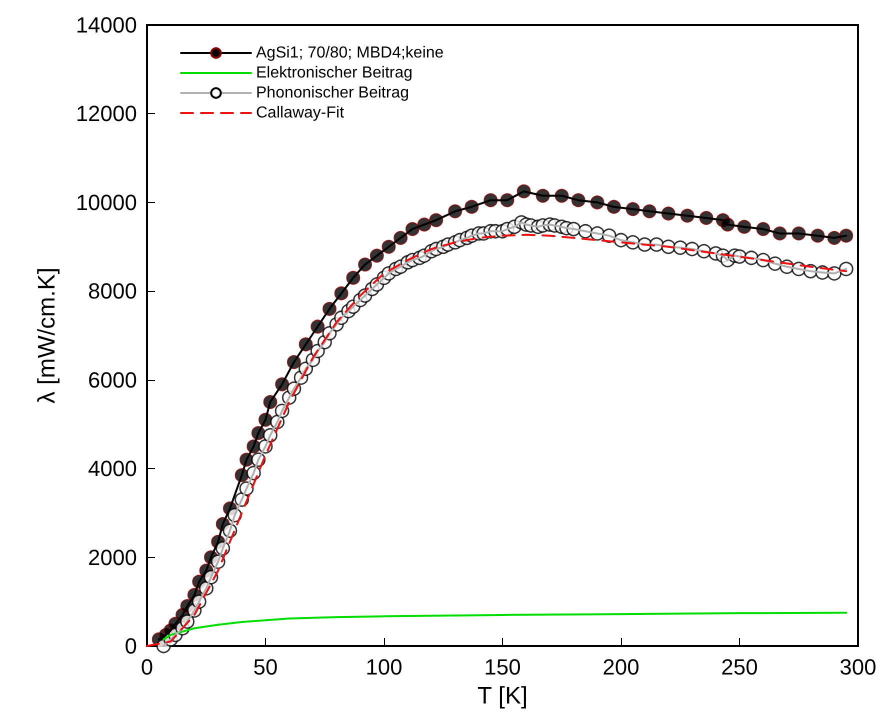  Describe the element at coordinates (112, 469) in the screenshot. I see `y-tick-label: 4000` at that location.